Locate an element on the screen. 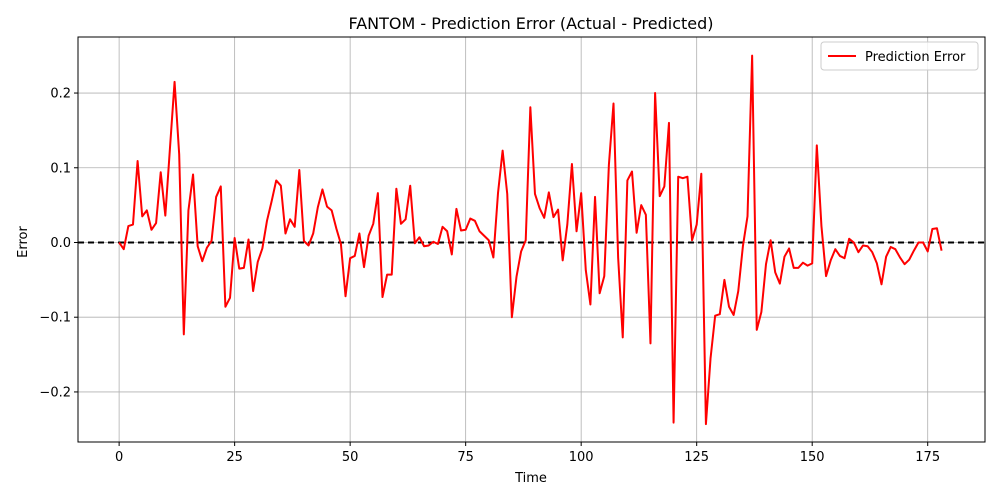 The width and height of the screenshot is (1000, 500). legend-label: Prediction Error is located at coordinates (915, 57).